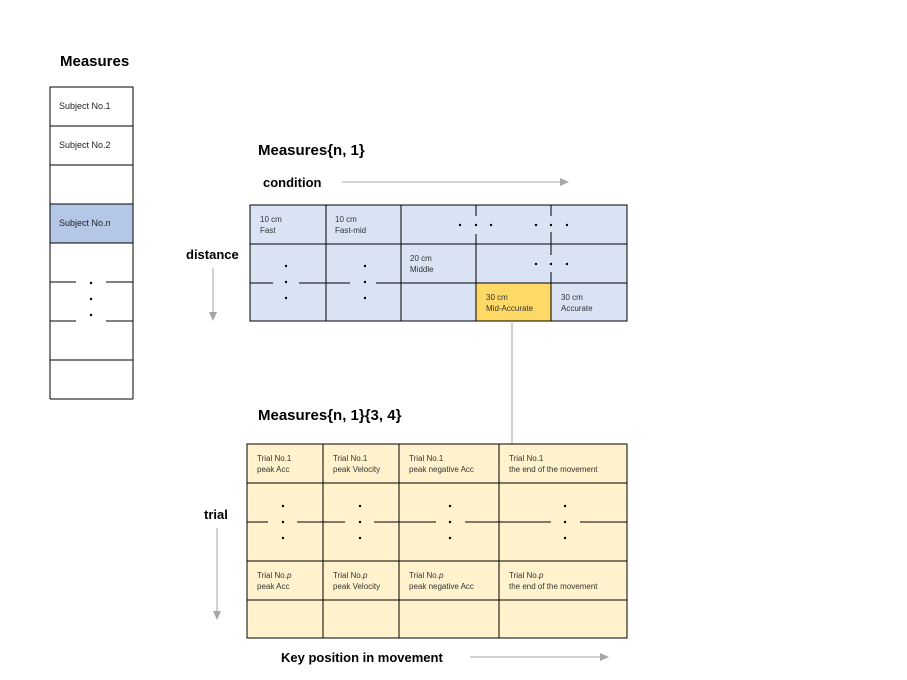 This screenshot has height=680, width=907. What do you see at coordinates (510, 303) in the screenshot?
I see `cell-30cm-mid-accurate: 30 cm Mid-Accurate` at bounding box center [510, 303].